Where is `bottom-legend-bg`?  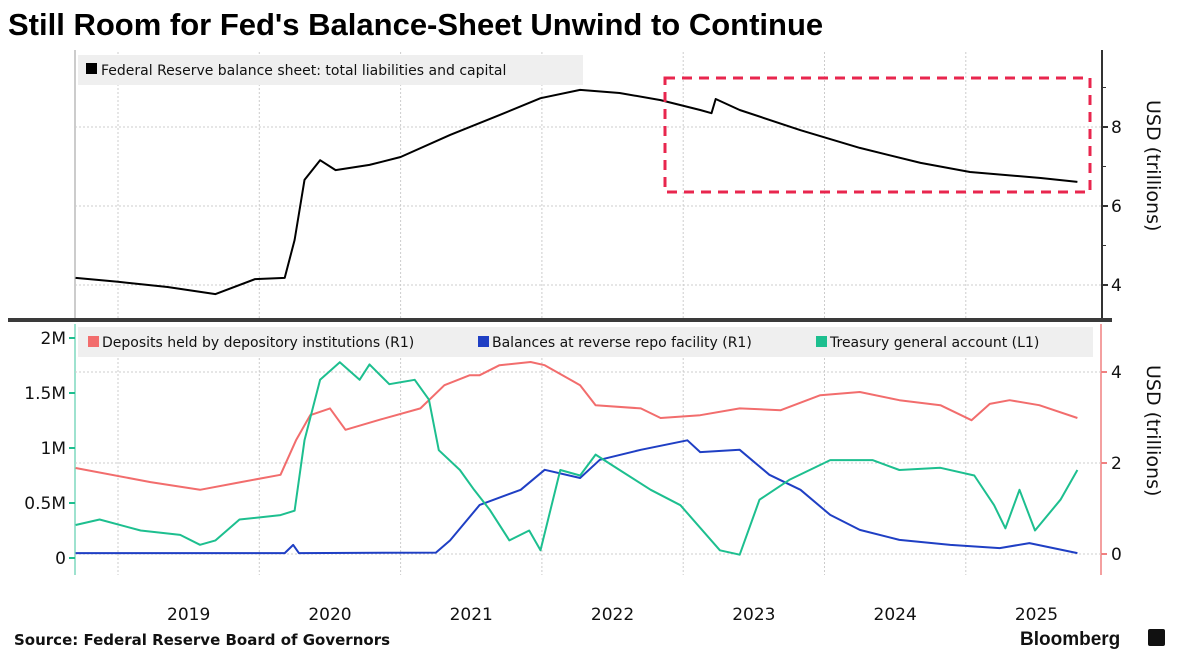
bottom-legend-bg is located at coordinates (585, 342).